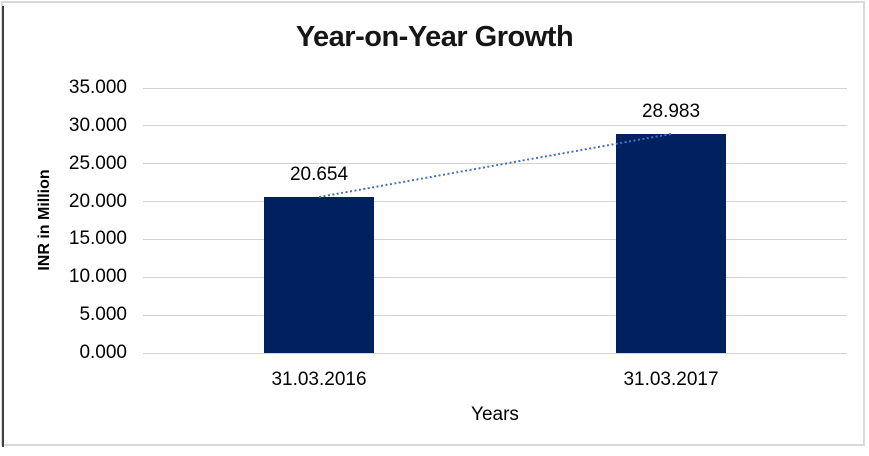 Image resolution: width=869 pixels, height=456 pixels. Describe the element at coordinates (319, 379) in the screenshot. I see `x-axis-category-label: 31.03.2016` at that location.